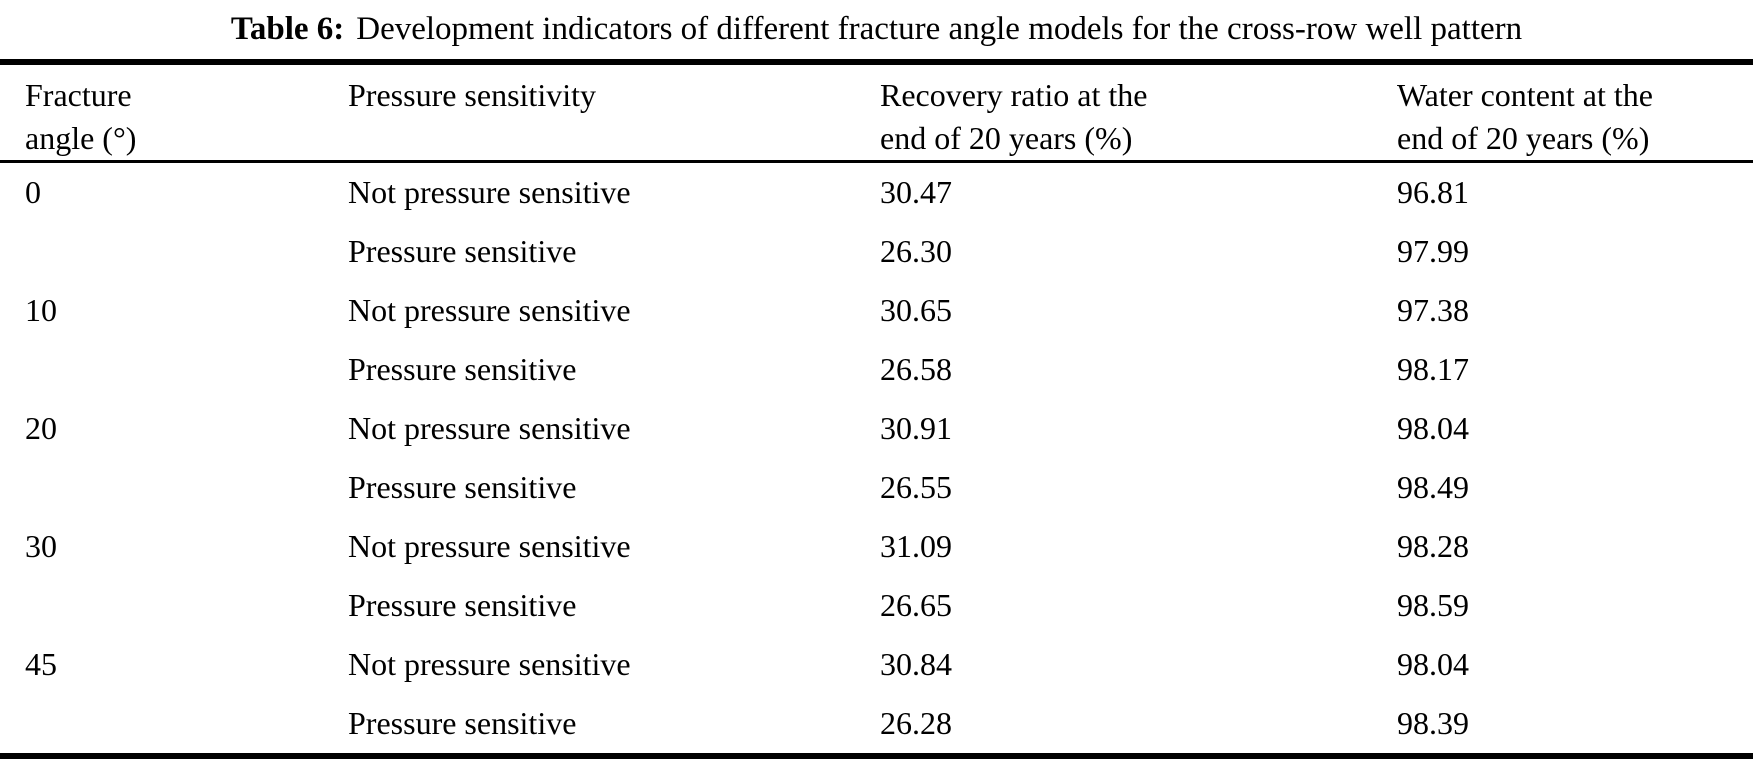 This screenshot has height=775, width=1753. I want to click on header-water-content: Water content at the end of 20 years (%), so click(1575, 112).